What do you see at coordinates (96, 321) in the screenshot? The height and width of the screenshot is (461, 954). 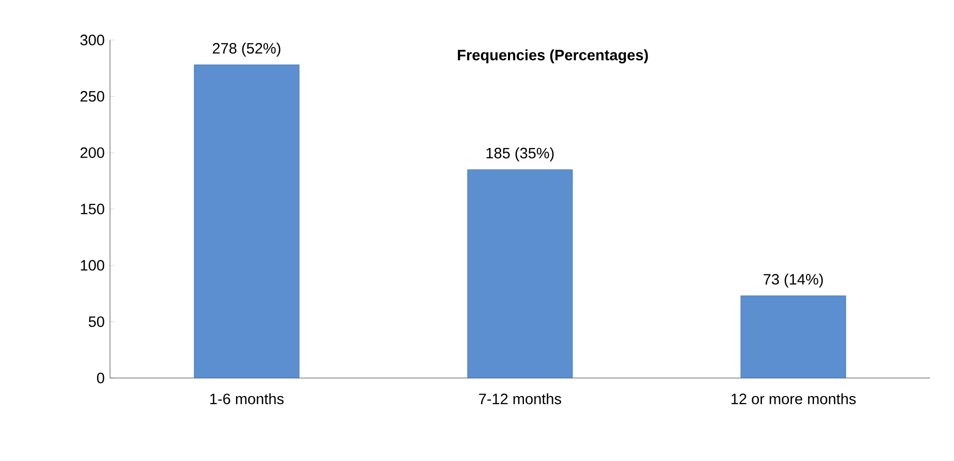 I see `y-tick-label: 50` at bounding box center [96, 321].